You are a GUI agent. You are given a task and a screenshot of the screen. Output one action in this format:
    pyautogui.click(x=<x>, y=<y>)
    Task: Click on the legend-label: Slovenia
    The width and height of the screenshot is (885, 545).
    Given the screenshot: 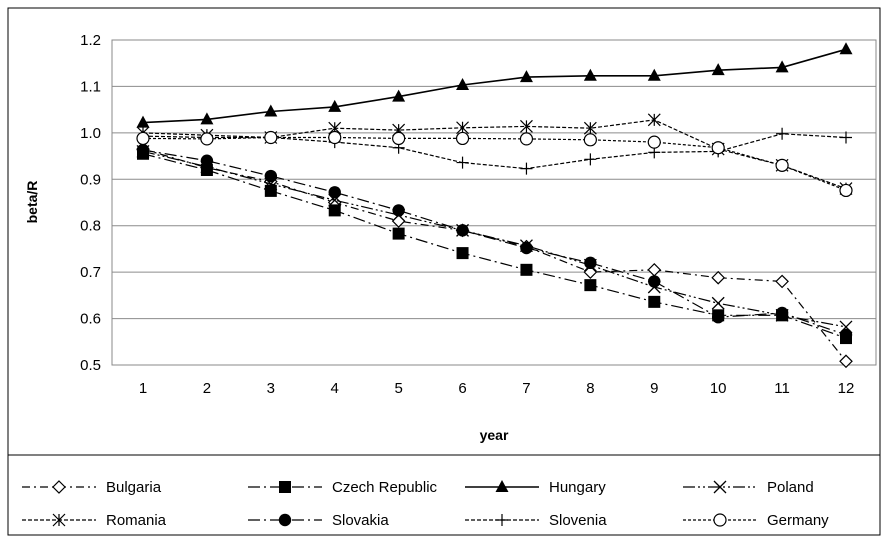 What is the action you would take?
    pyautogui.click(x=578, y=520)
    